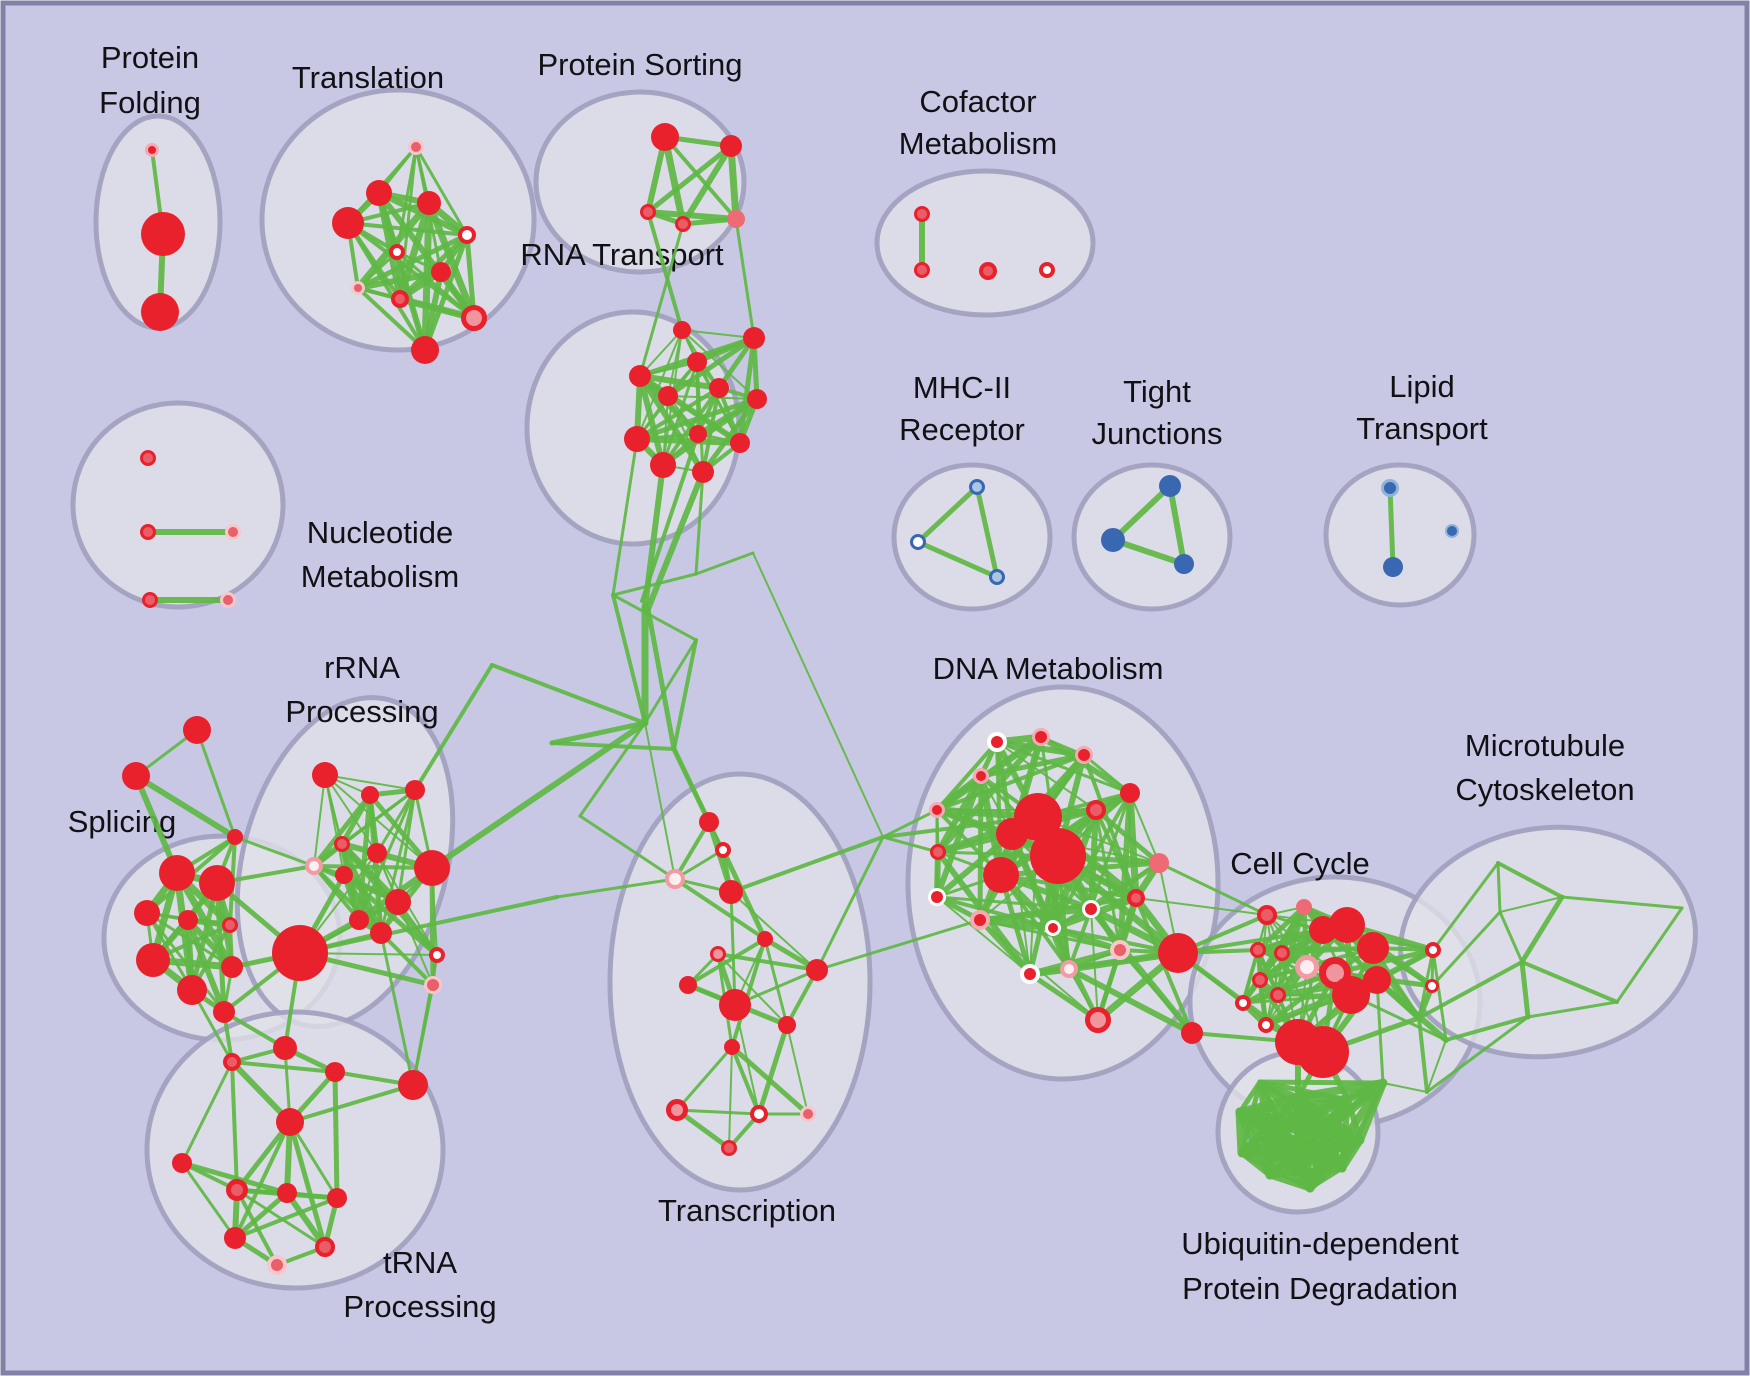 The image size is (1750, 1376). Describe the element at coordinates (639, 64) in the screenshot. I see `cluster-label-protein-sorting: Protein Sorting` at that location.